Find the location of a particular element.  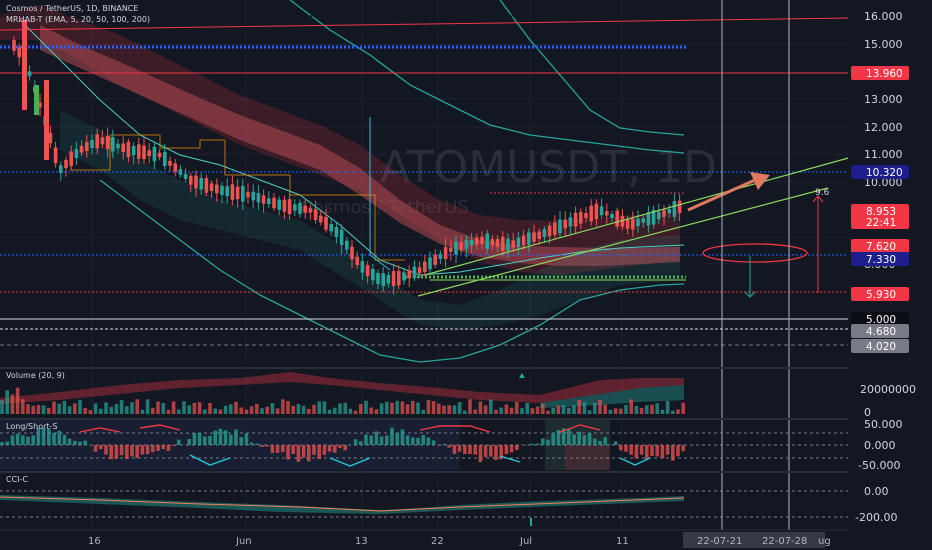

longshort-tick: 50.000 is located at coordinates (883, 424).